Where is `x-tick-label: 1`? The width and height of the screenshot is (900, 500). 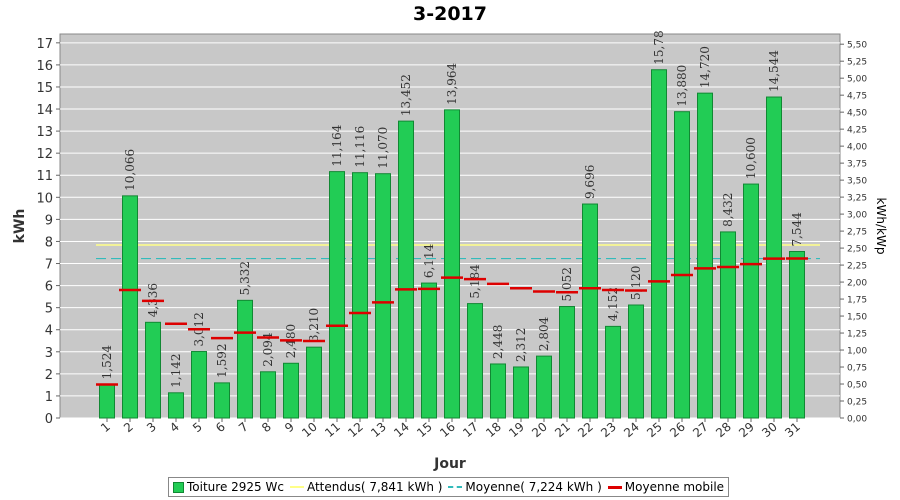
x-tick-label: 1 is located at coordinates (105, 428).